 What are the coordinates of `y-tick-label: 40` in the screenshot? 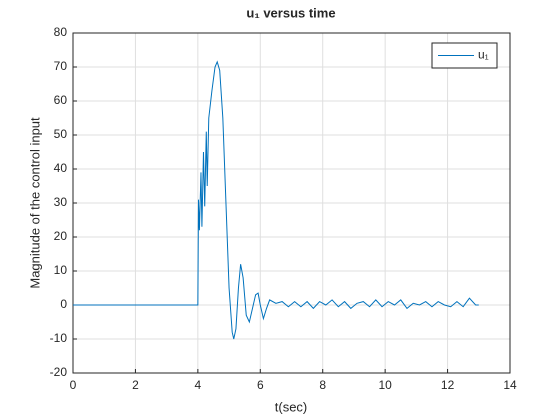 It's located at (61, 168).